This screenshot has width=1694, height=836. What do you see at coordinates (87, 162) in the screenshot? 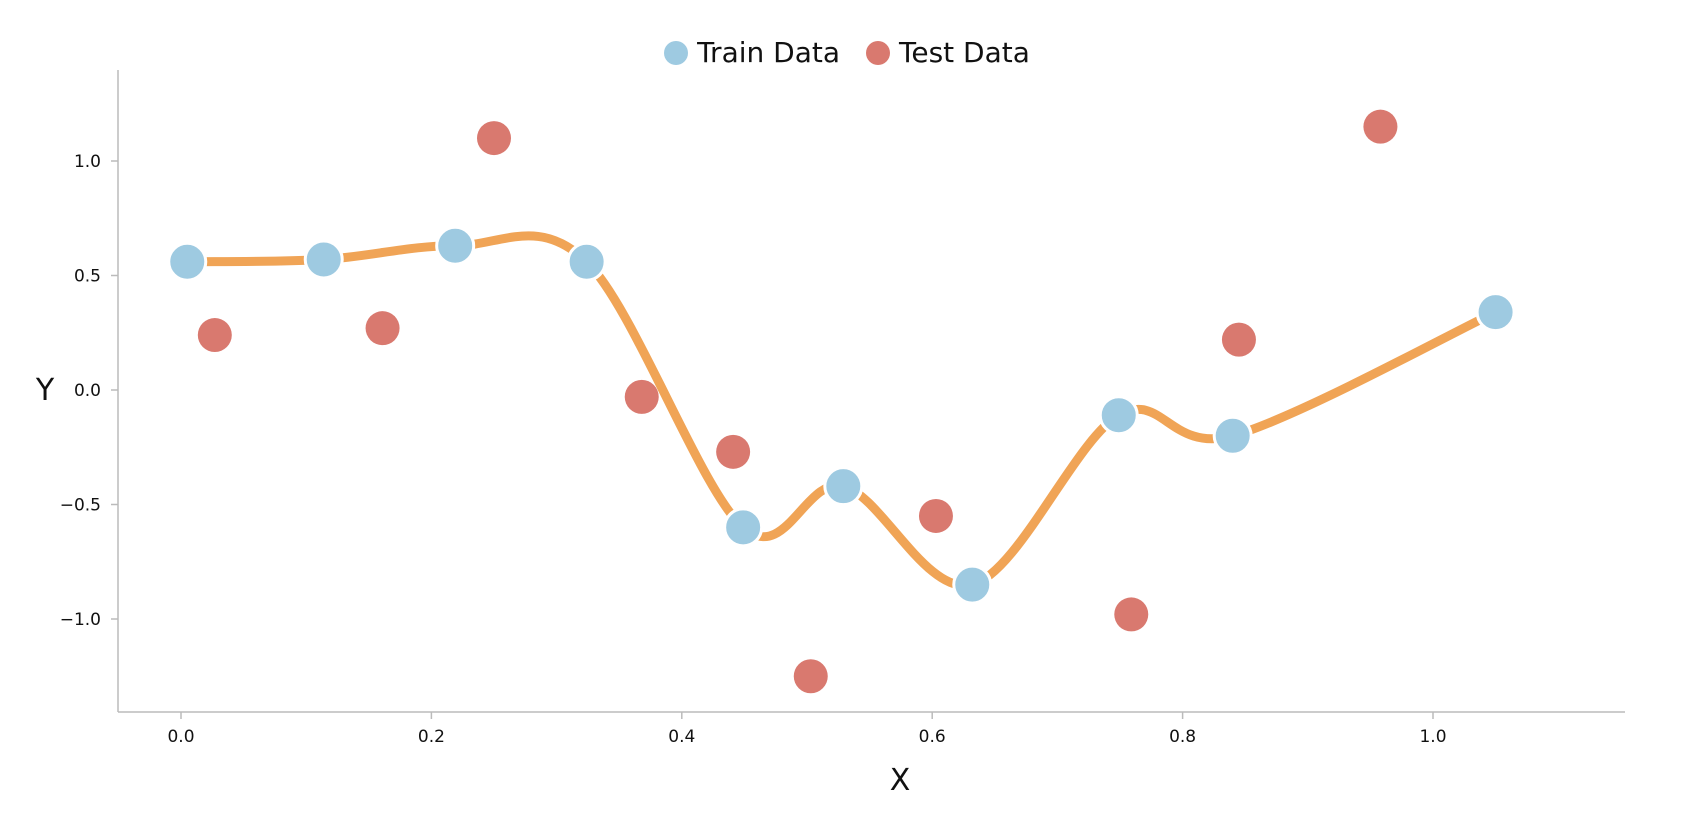
I see `y-tick-label: 1.0` at bounding box center [87, 162].